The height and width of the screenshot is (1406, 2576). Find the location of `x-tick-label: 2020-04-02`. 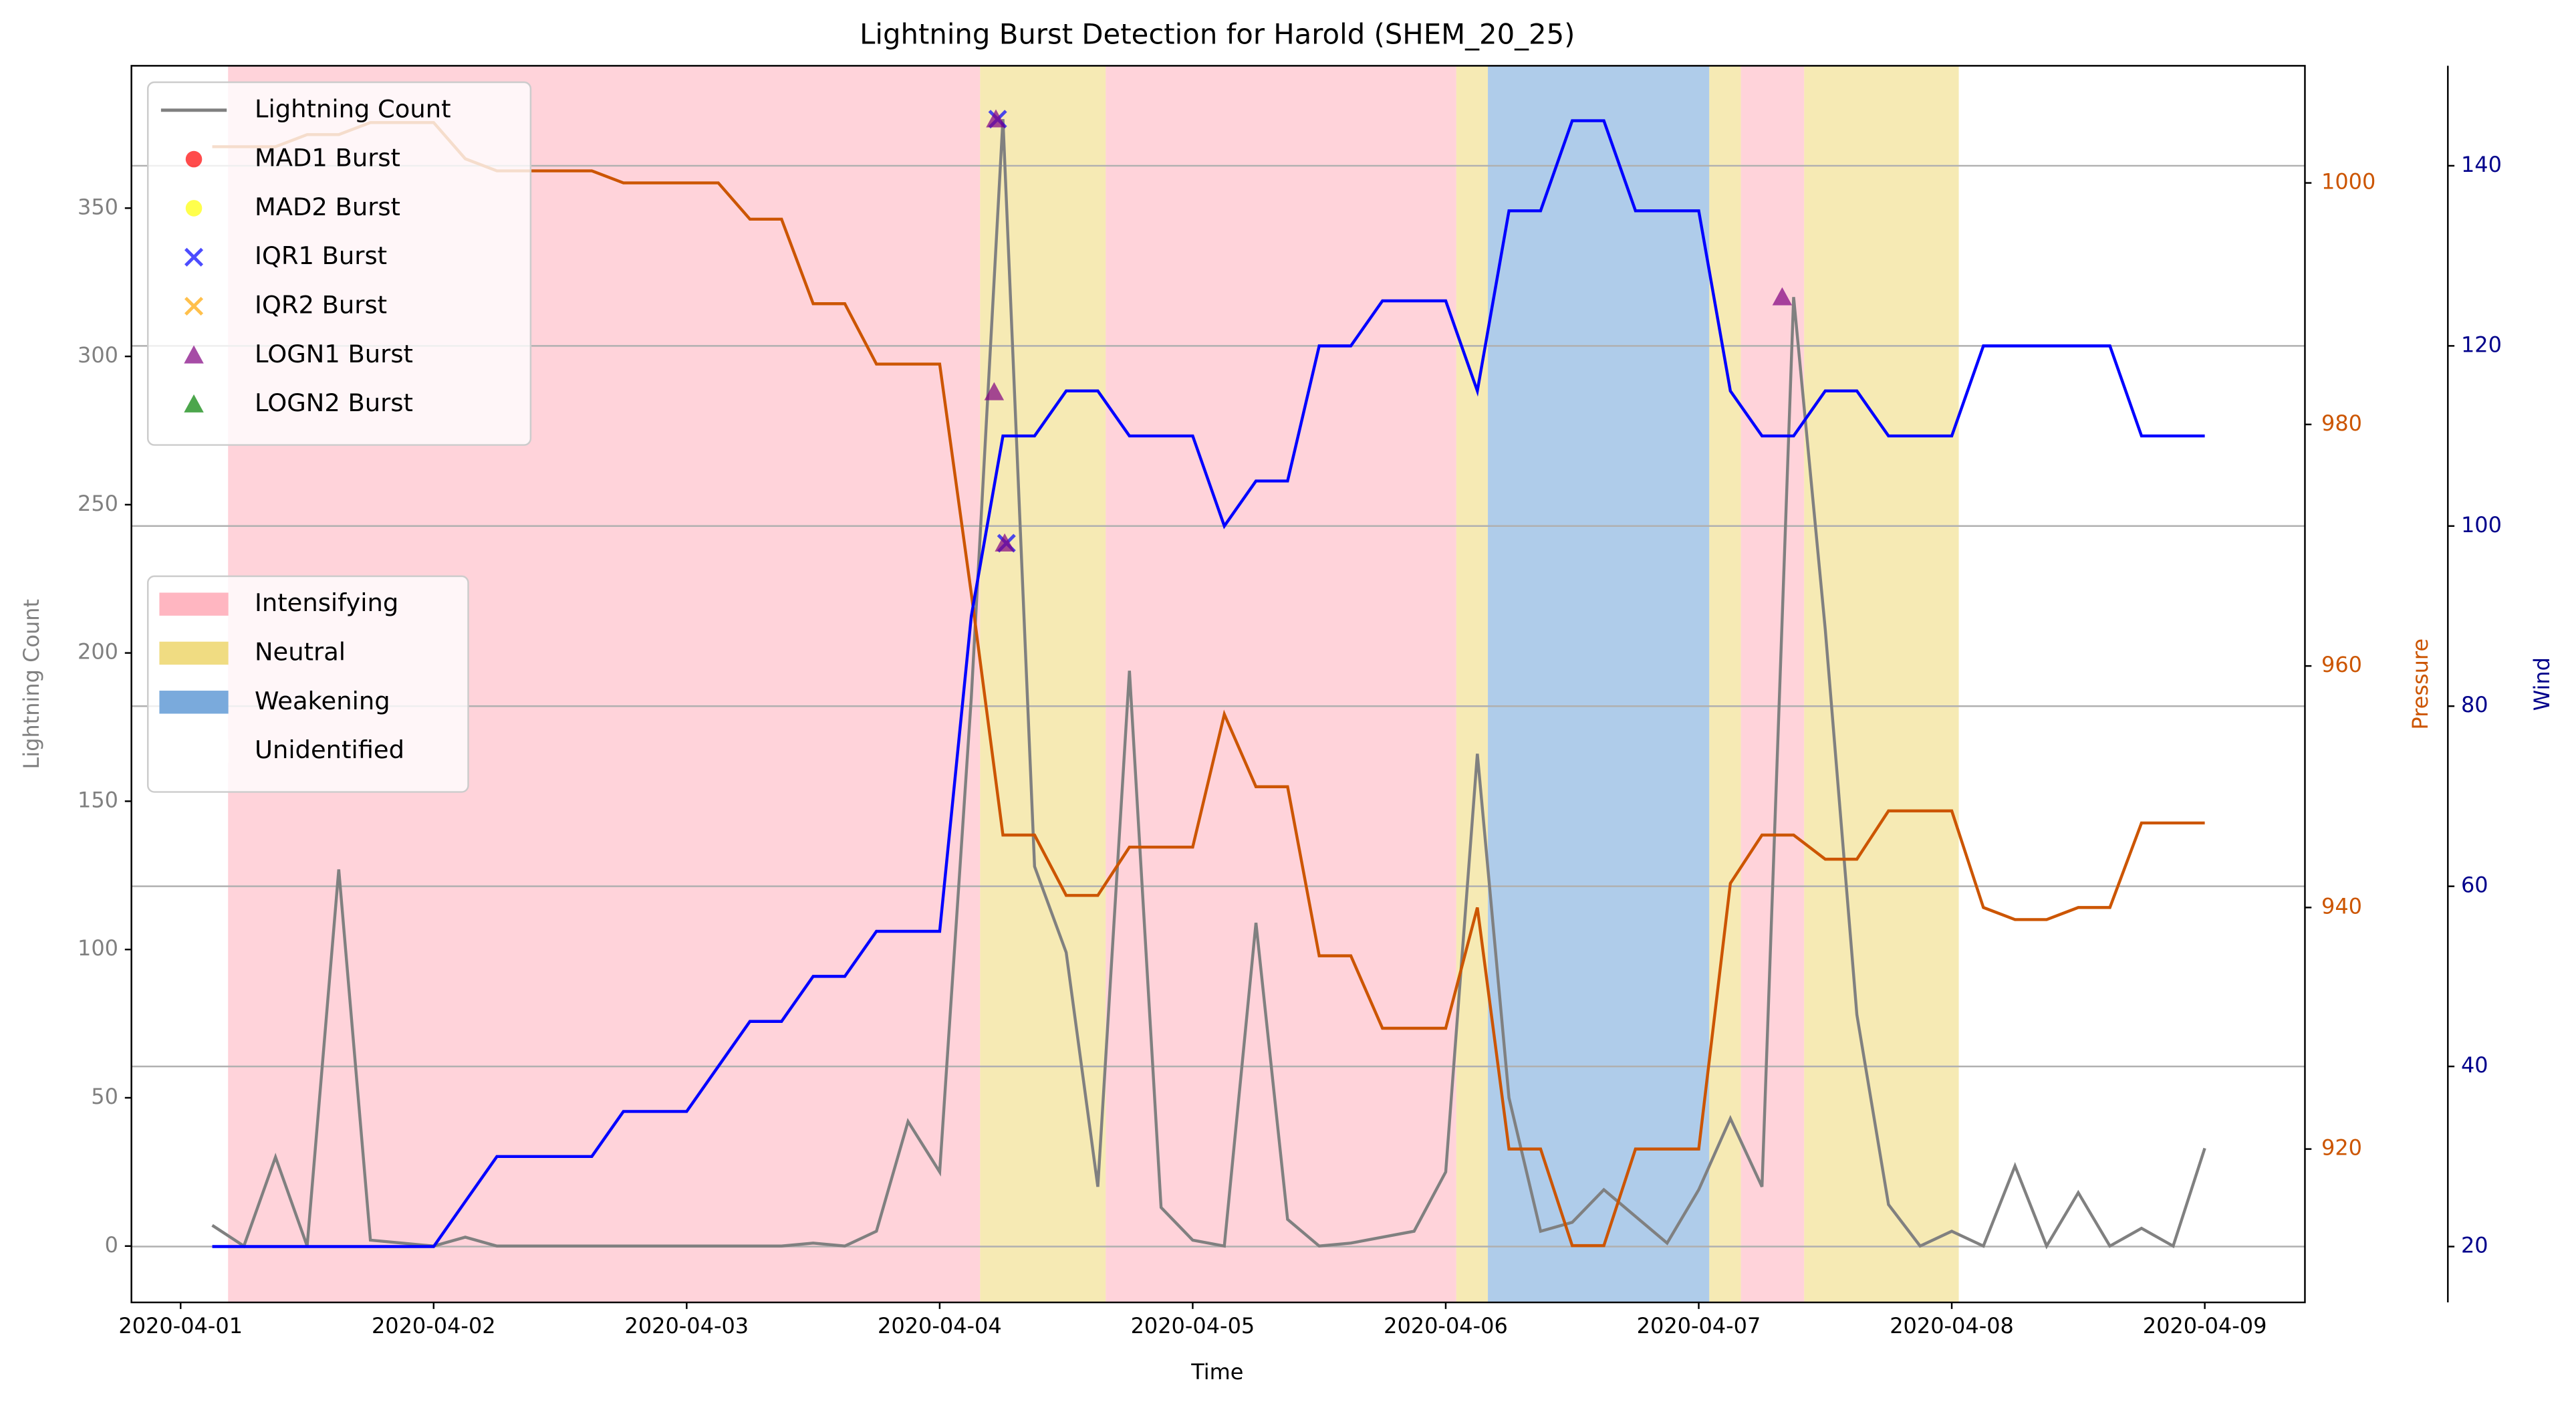

x-tick-label: 2020-04-02 is located at coordinates (434, 1325).